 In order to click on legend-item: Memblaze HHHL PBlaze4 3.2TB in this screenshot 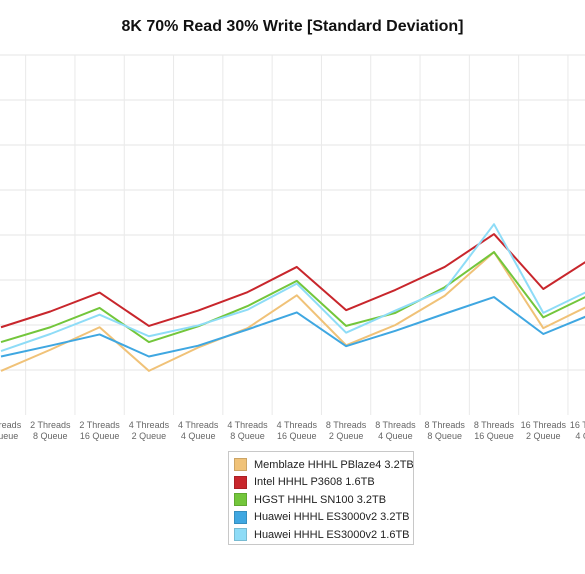, I will do `click(324, 465)`.